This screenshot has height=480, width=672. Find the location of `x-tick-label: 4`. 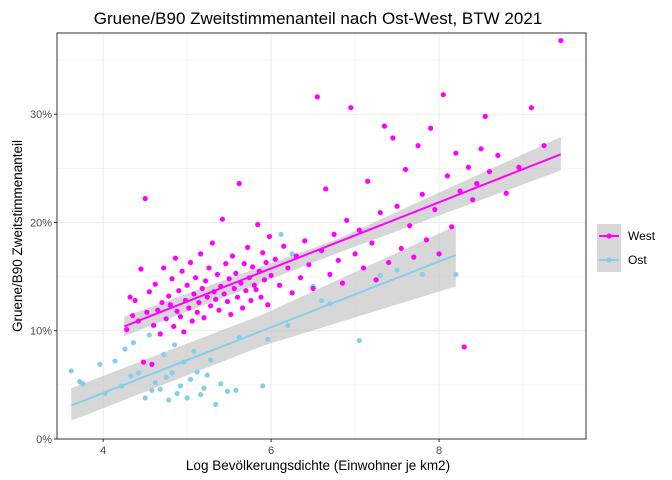

x-tick-label: 4 is located at coordinates (103, 451).